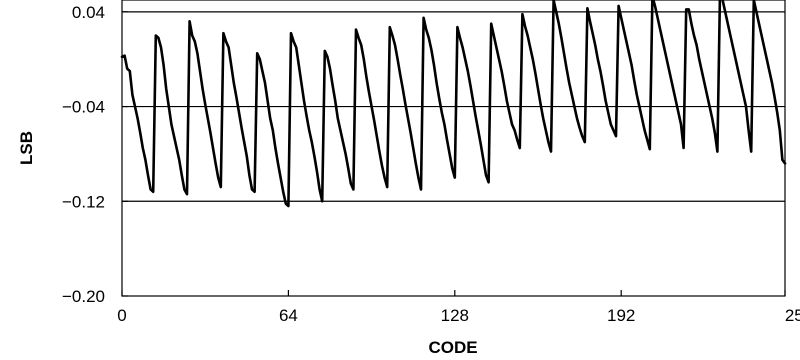  I want to click on x-tick-label: 64, so click(288, 315).